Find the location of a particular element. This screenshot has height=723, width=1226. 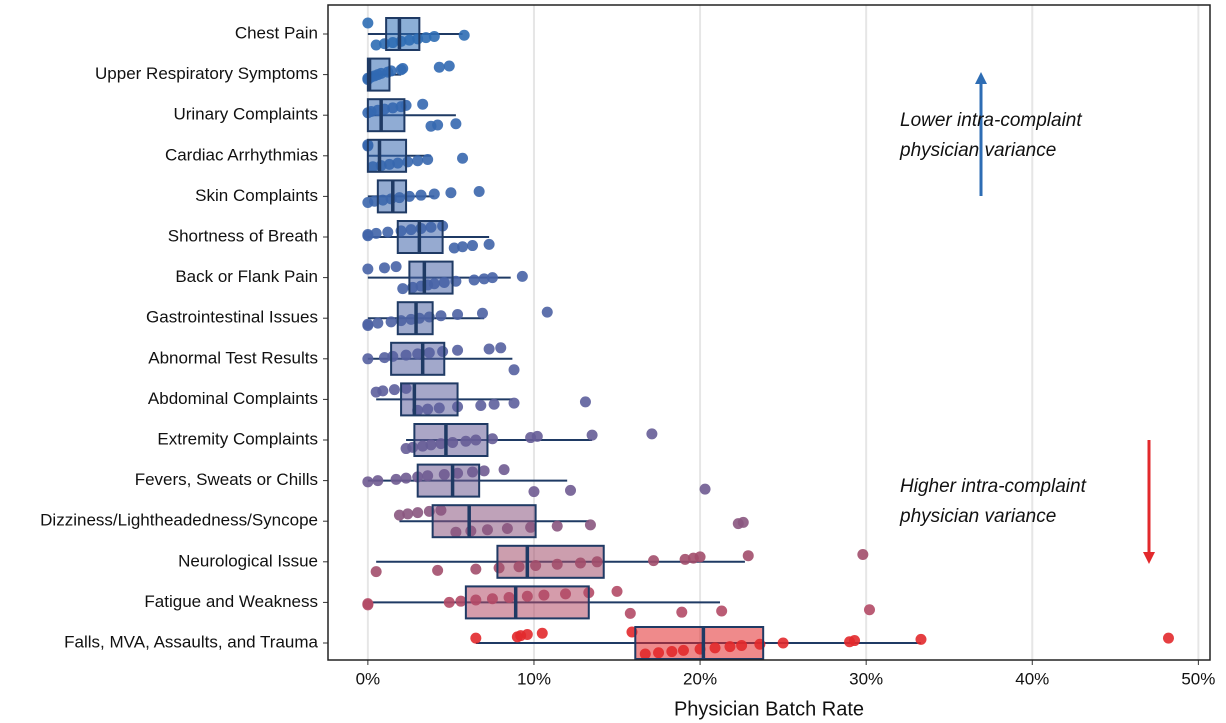

y-tick-label: Back or Flank Pain is located at coordinates (246, 276).